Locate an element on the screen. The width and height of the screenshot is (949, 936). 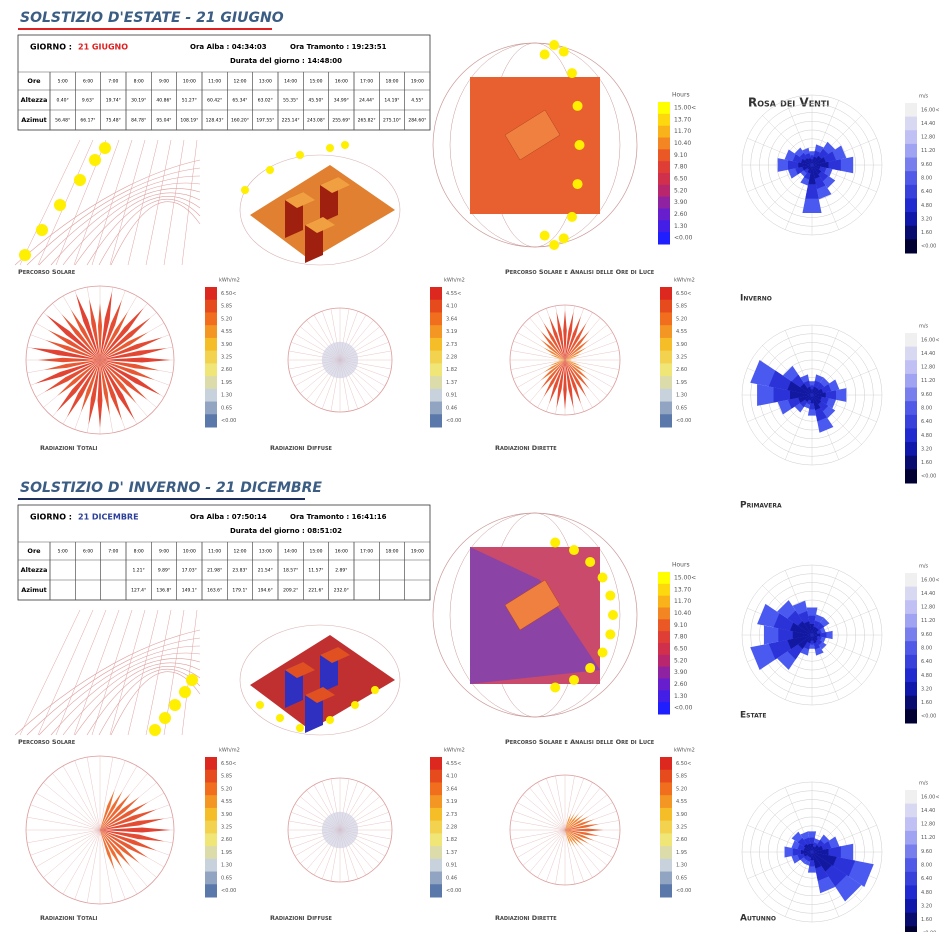
table-cell: 8:00 is located at coordinates (139, 552).